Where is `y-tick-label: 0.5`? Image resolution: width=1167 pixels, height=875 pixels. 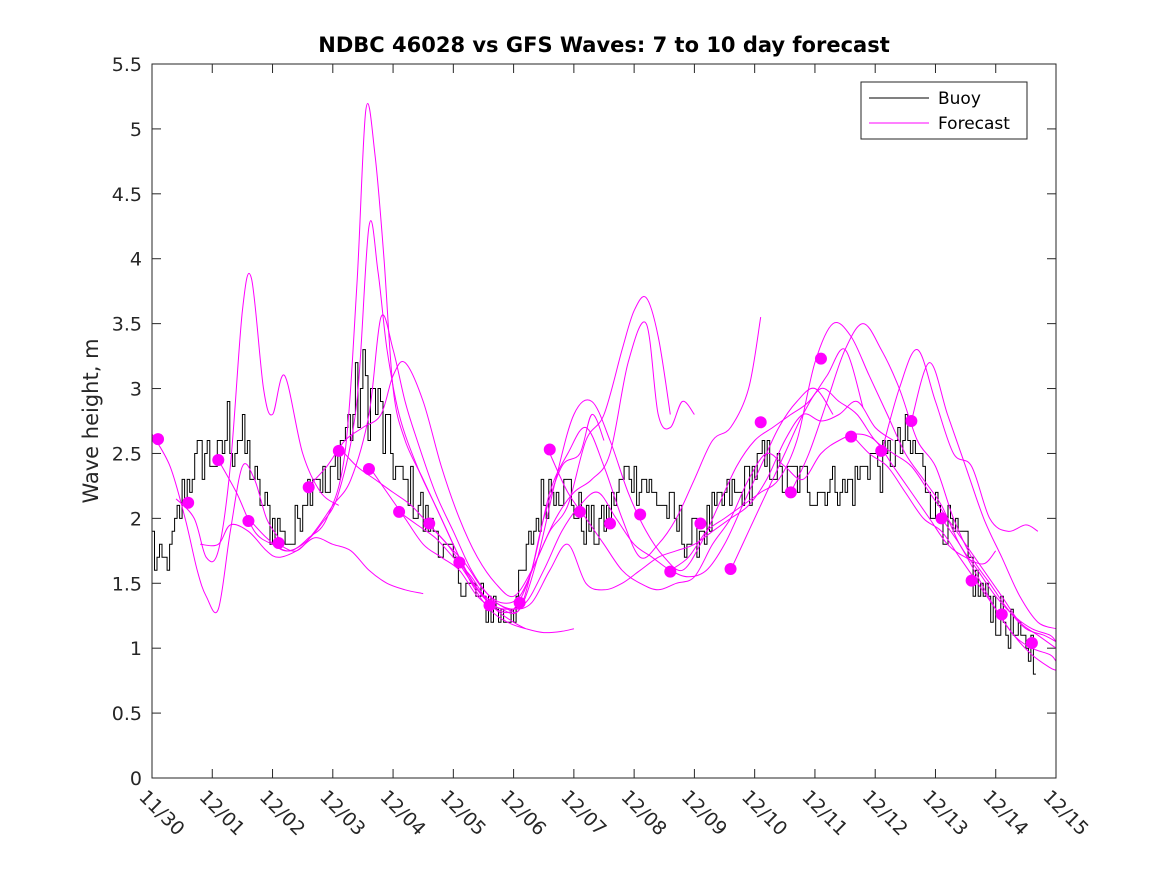
y-tick-label: 0.5 is located at coordinates (127, 714).